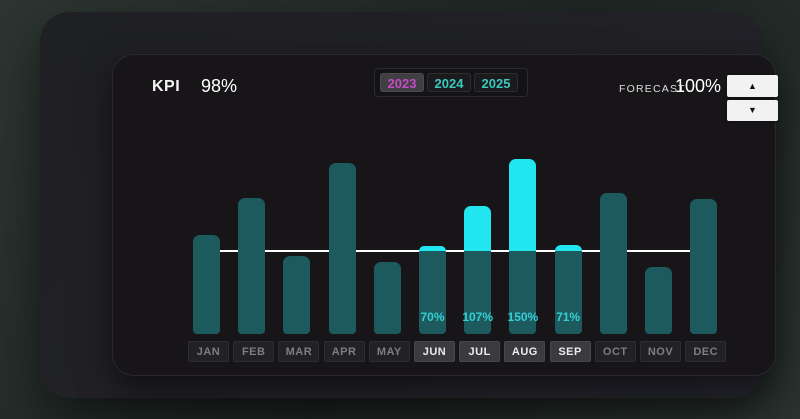 The width and height of the screenshot is (800, 419). Describe the element at coordinates (432, 317) in the screenshot. I see `bar-value-label: 70%` at that location.